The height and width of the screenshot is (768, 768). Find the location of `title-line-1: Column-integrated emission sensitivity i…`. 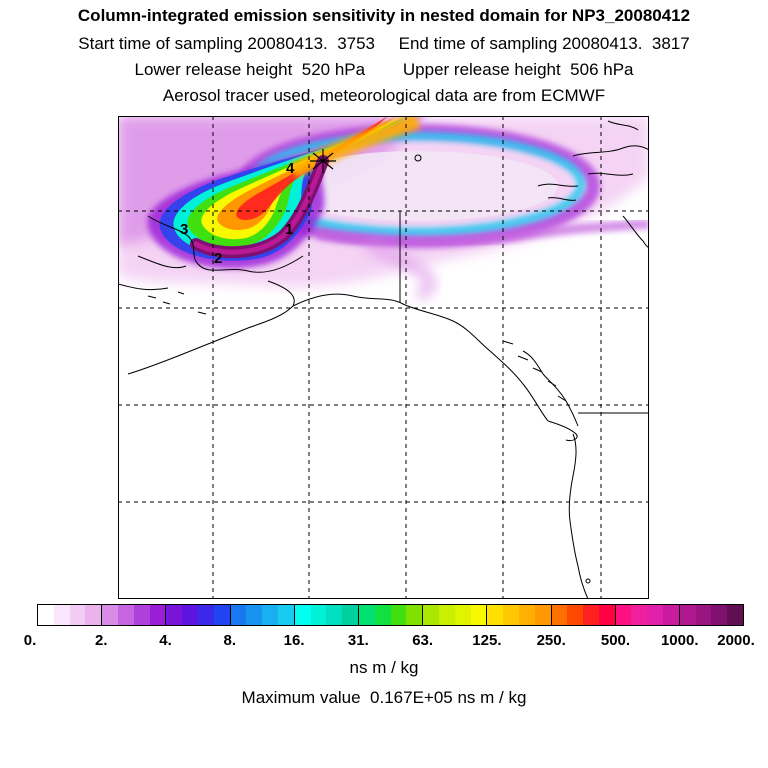

title-line-1: Column-integrated emission sensitivity i… is located at coordinates (384, 15).